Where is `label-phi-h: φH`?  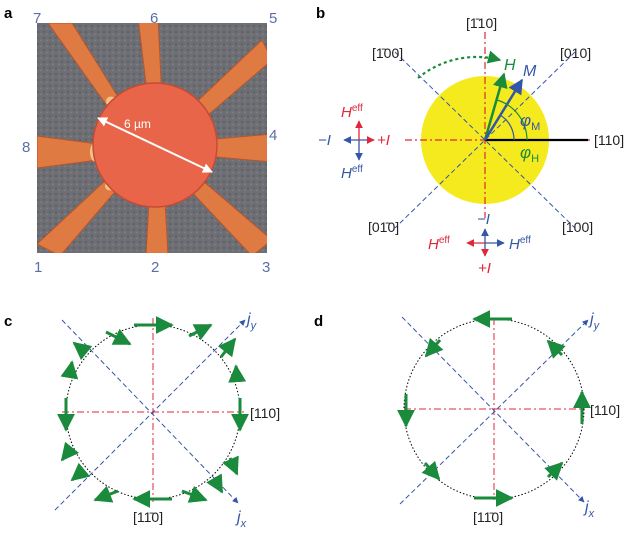
label-phi-h: φH is located at coordinates (529, 154).